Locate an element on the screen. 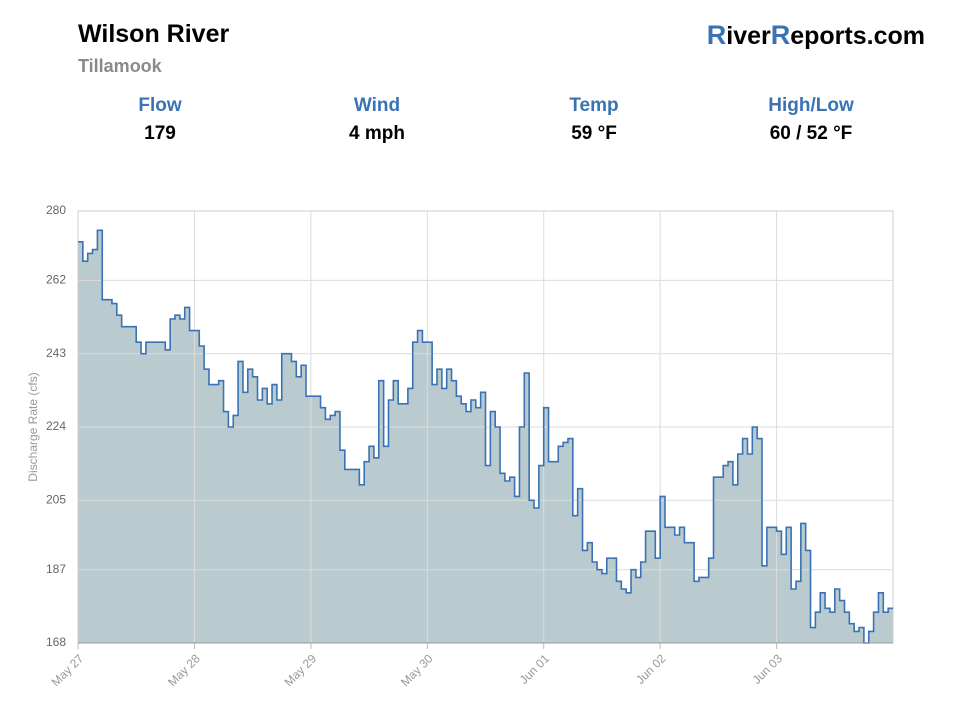  stat: Temp 59 °F is located at coordinates (594, 120).